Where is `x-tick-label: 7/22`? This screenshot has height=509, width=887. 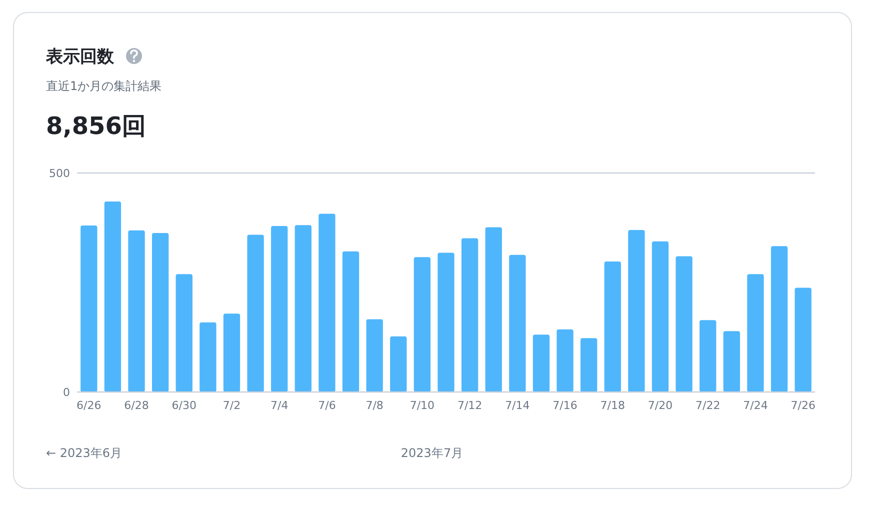 x-tick-label: 7/22 is located at coordinates (708, 405).